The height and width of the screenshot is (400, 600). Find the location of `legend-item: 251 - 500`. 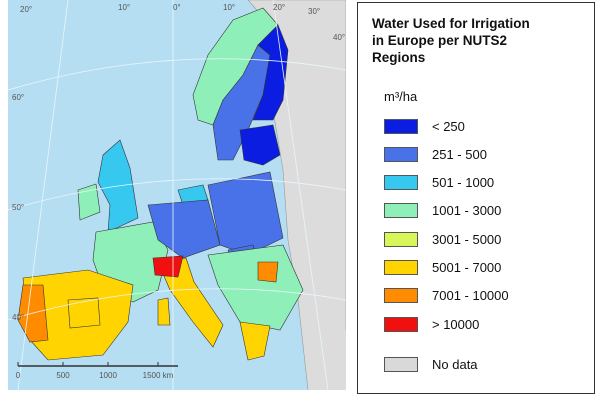

legend-item: 251 - 500 is located at coordinates (435, 154).